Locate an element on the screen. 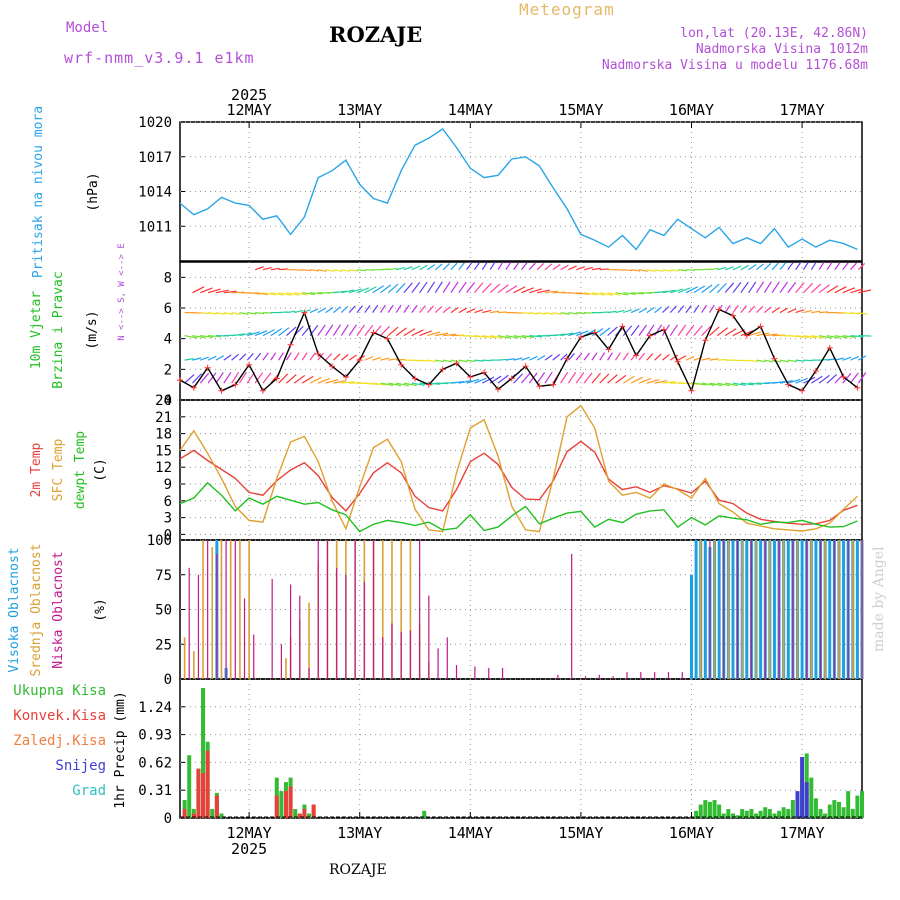 The width and height of the screenshot is (900, 900). y-tick-label: 1014 is located at coordinates (155, 193).